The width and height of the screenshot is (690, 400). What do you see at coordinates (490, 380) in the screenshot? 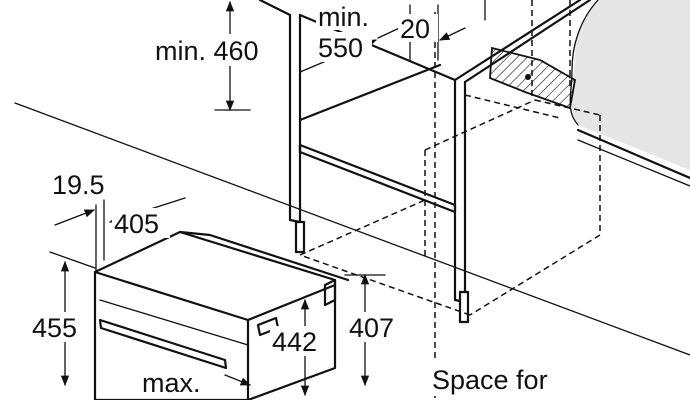
I see `label-space-for: Space for` at bounding box center [490, 380].